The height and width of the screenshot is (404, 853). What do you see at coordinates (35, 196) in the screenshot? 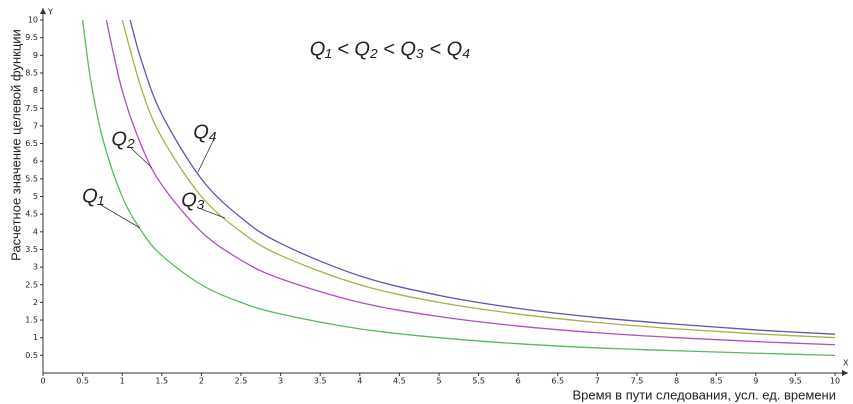
I see `y-tick-label: 5` at bounding box center [35, 196].